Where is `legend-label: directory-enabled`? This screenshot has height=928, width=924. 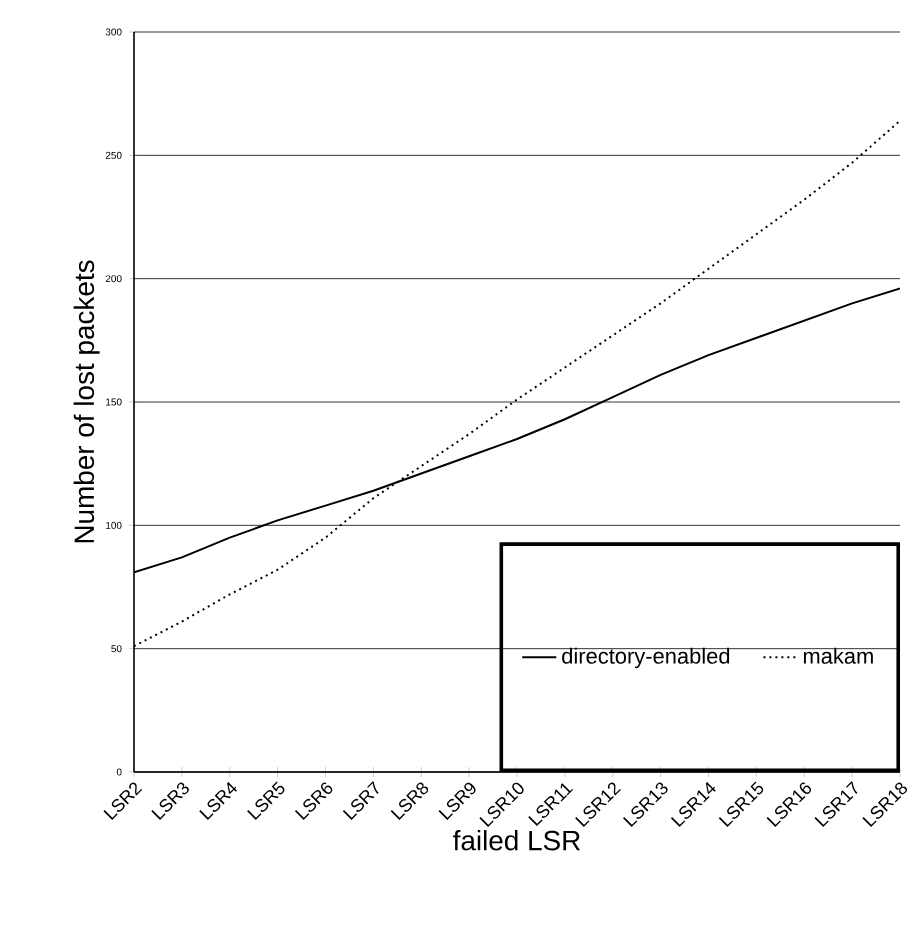
legend-label: directory-enabled is located at coordinates (646, 658).